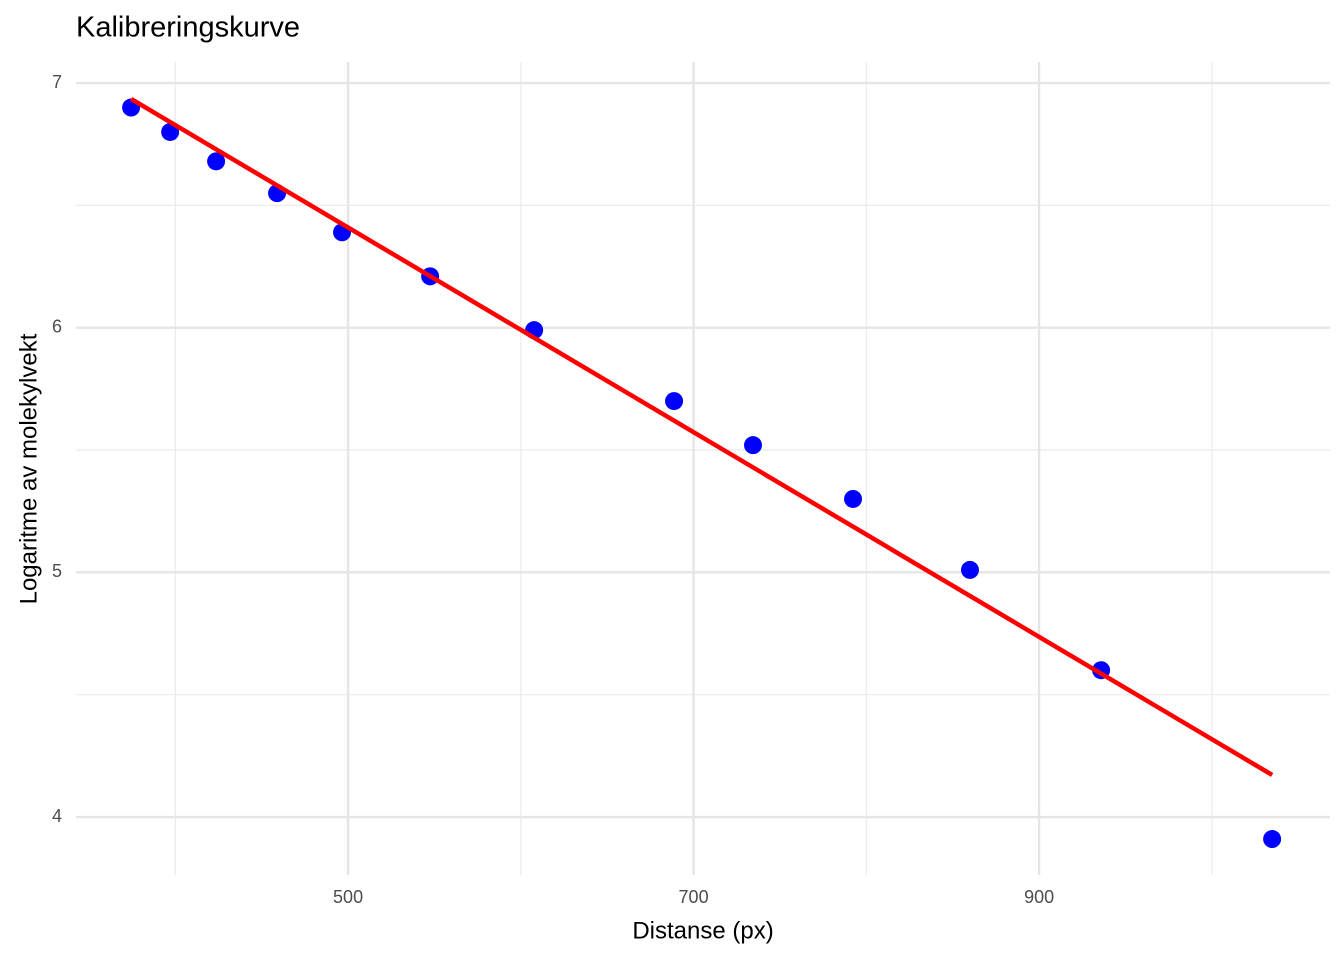 This screenshot has width=1344, height=960. Describe the element at coordinates (57, 816) in the screenshot. I see `y-tick-label: 4` at that location.